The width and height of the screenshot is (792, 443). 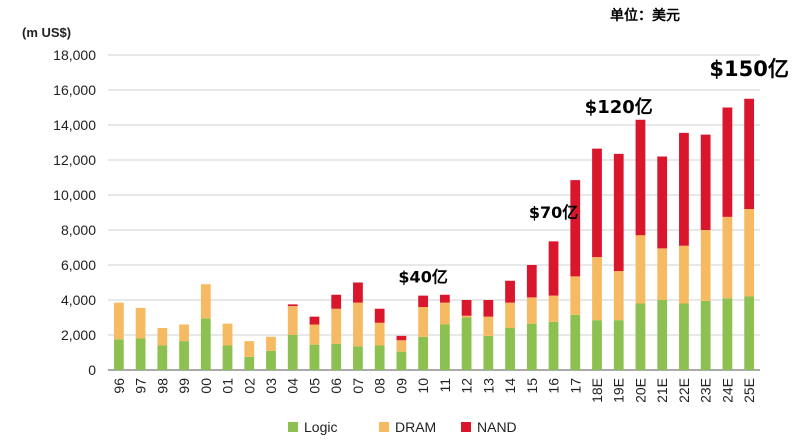 What do you see at coordinates (749, 390) in the screenshot?
I see `x-tick-label: 25E` at bounding box center [749, 390].